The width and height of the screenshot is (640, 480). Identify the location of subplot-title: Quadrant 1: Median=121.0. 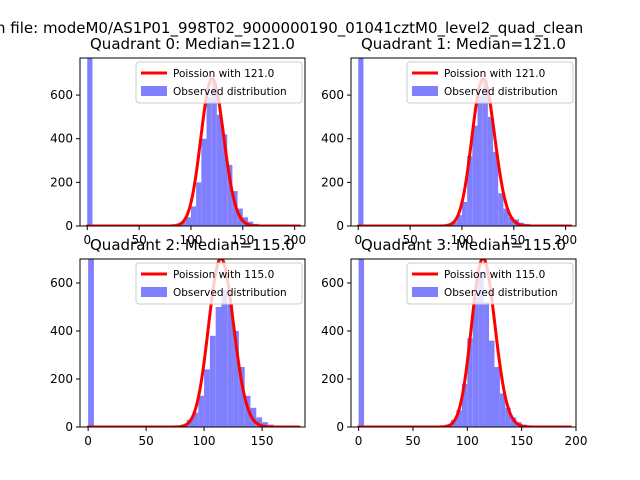
(463, 44).